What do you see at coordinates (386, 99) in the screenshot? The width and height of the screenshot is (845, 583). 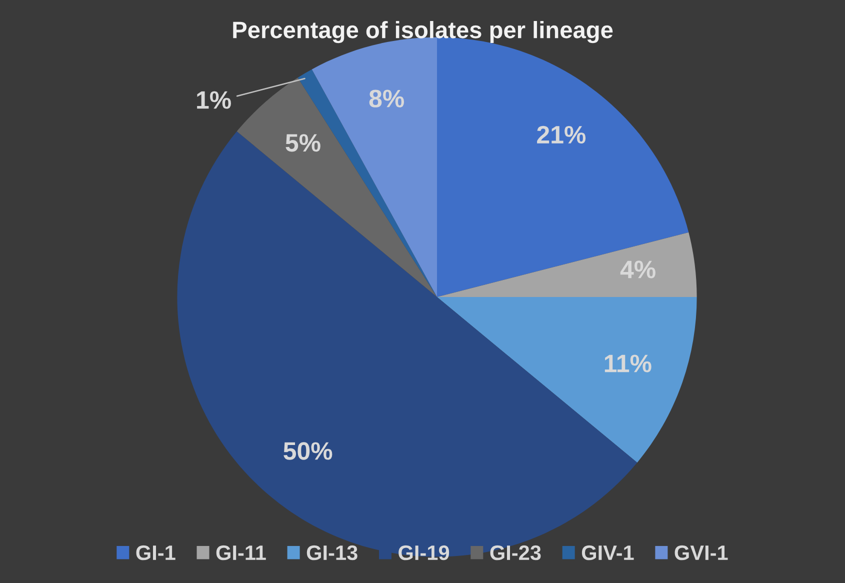 I see `data-label: 8%` at bounding box center [386, 99].